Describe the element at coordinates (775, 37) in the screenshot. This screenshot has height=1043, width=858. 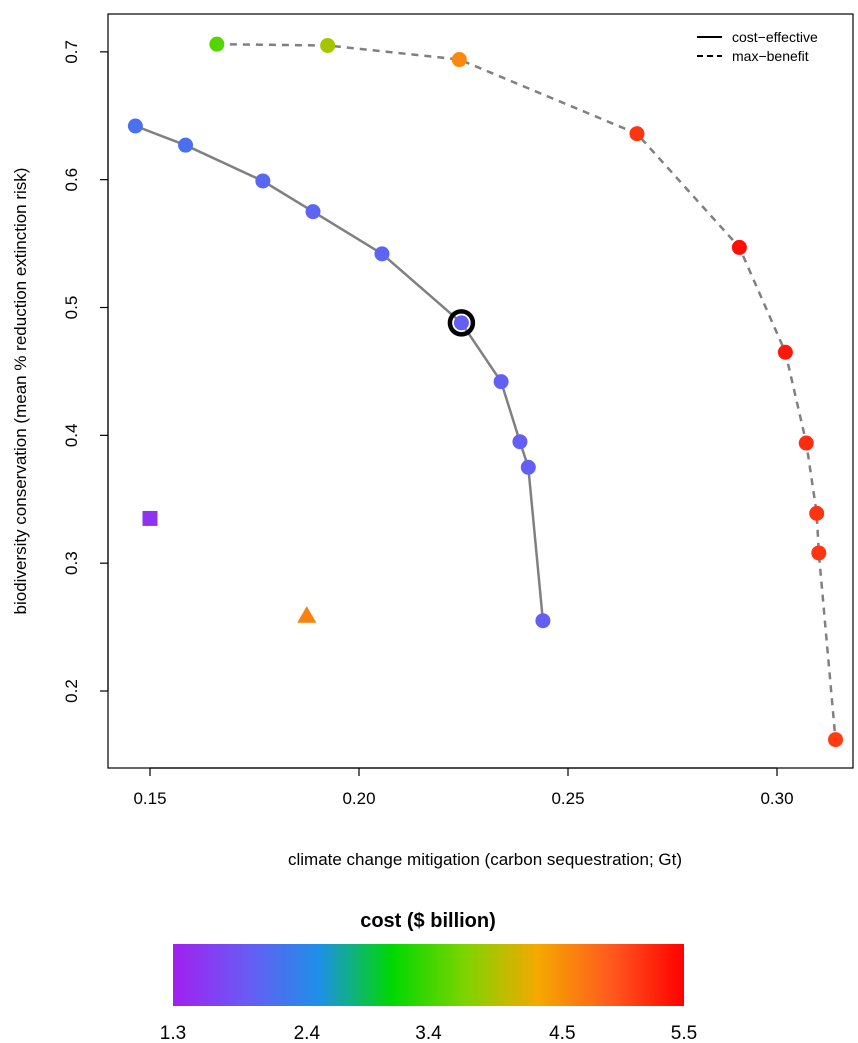
I see `legend-label-solid: cost−effective` at that location.